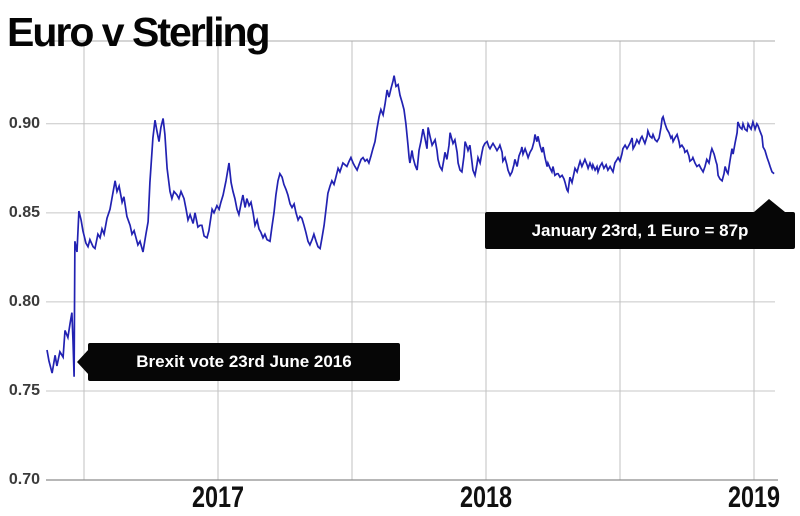  I want to click on y-tick-label: 0.85, so click(24, 212).